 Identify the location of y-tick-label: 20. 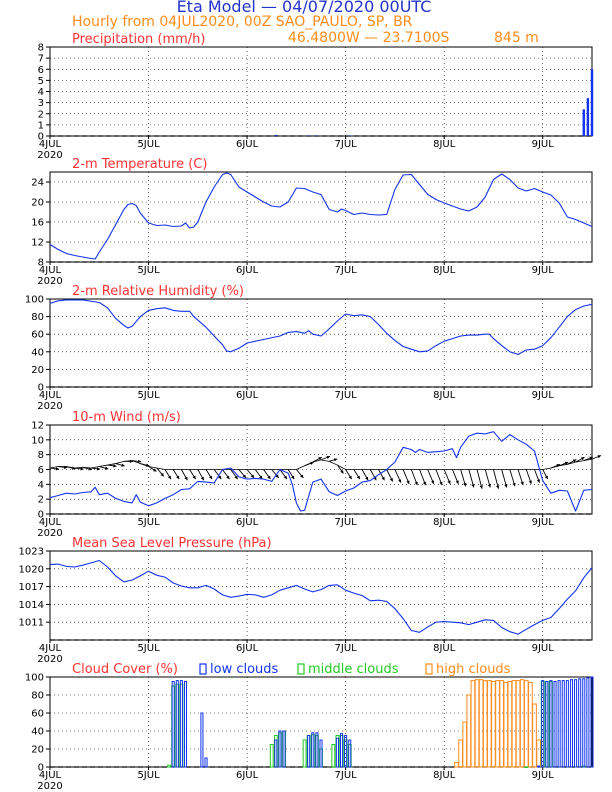
(37, 203).